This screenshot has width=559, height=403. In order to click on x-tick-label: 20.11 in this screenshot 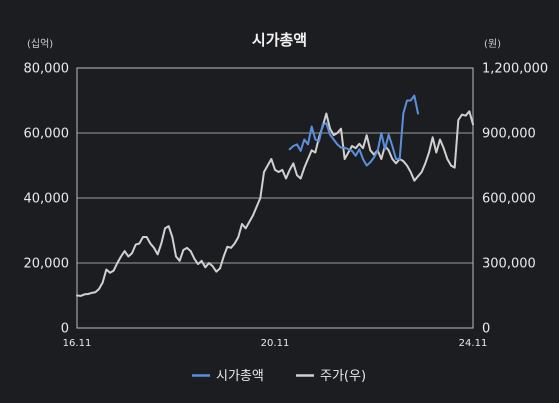, I will do `click(275, 343)`.